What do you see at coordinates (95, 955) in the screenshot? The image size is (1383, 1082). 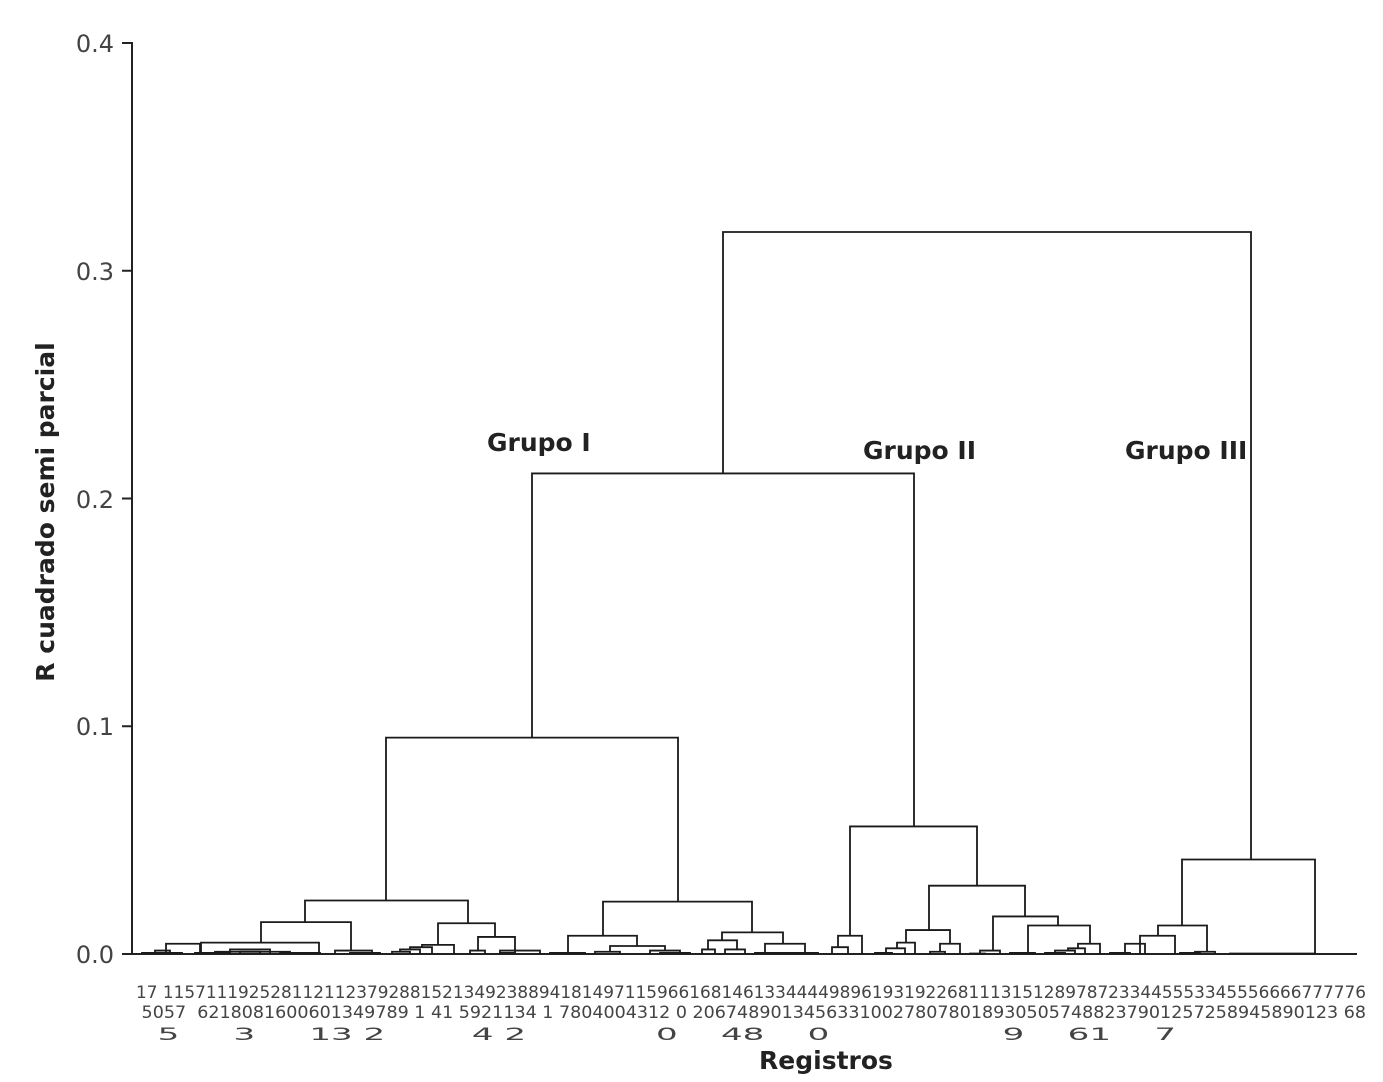 I see `y-tick-label: 0.0` at bounding box center [95, 955].